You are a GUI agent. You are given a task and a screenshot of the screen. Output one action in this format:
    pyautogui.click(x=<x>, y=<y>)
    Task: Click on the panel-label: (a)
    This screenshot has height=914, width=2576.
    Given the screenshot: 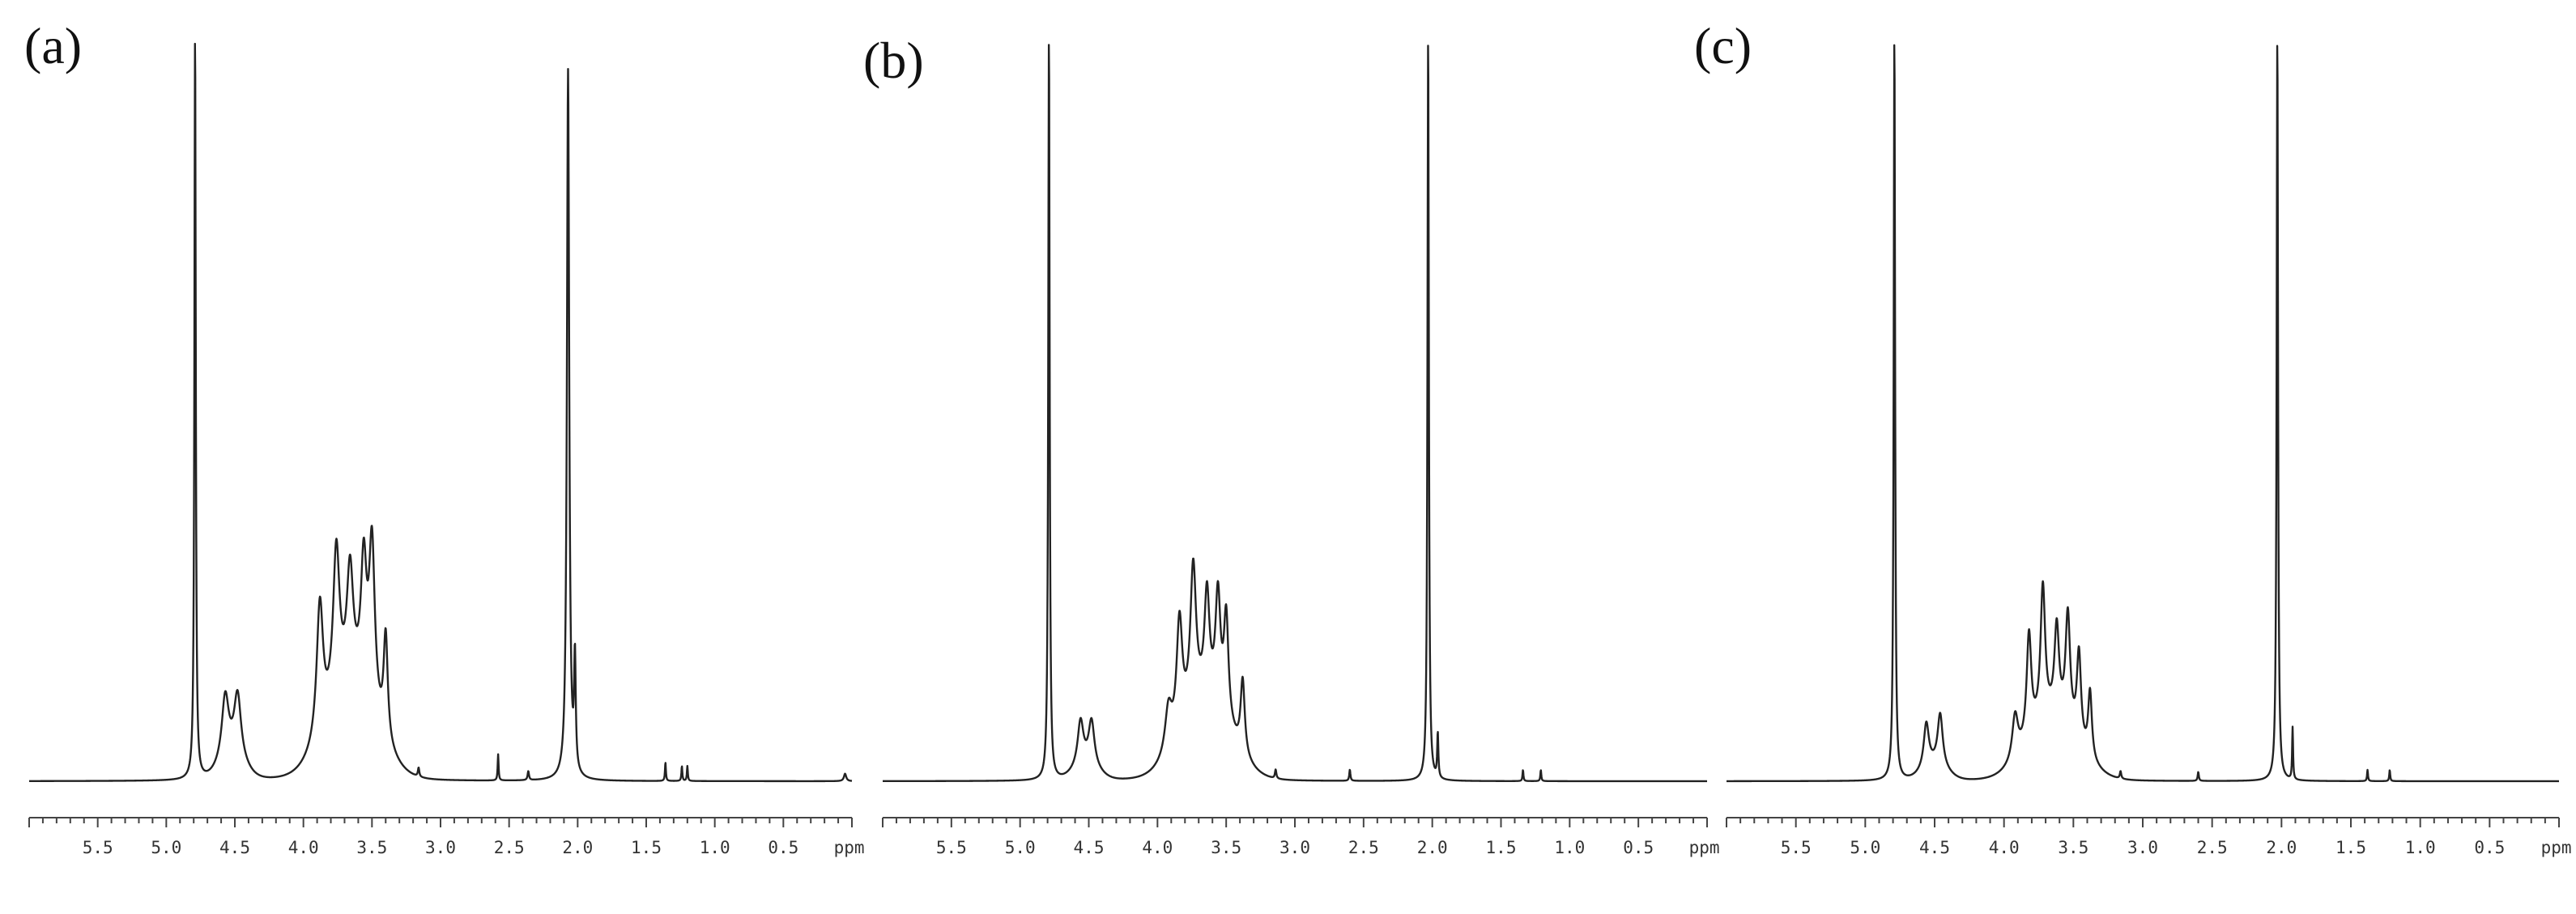 What is the action you would take?
    pyautogui.click(x=53, y=45)
    